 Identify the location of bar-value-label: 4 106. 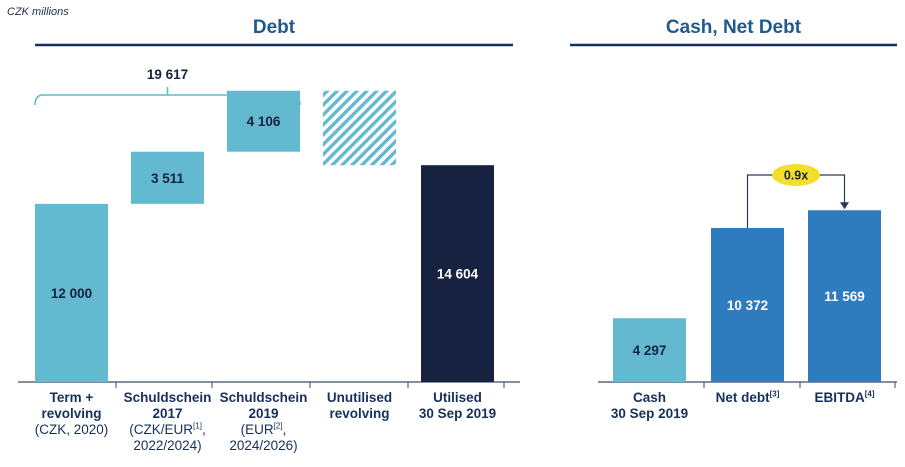
(264, 121).